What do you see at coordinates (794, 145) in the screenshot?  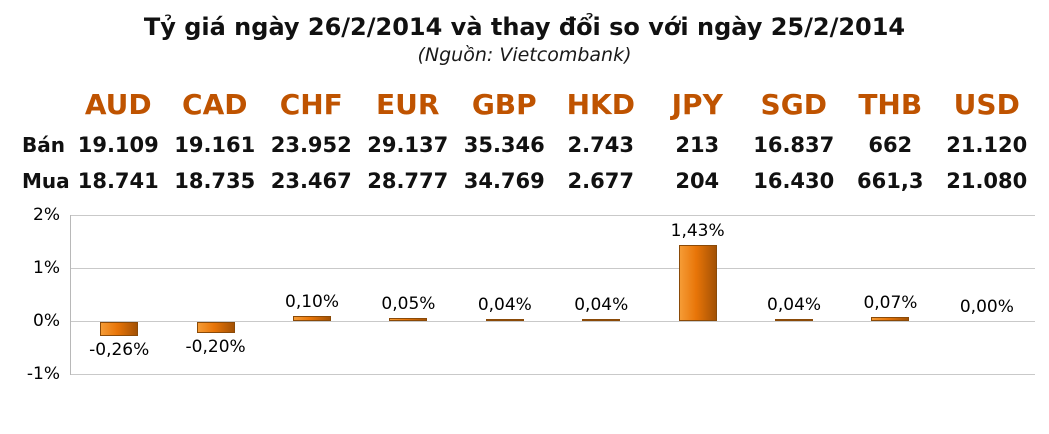 I see `rate-value: 16.837` at bounding box center [794, 145].